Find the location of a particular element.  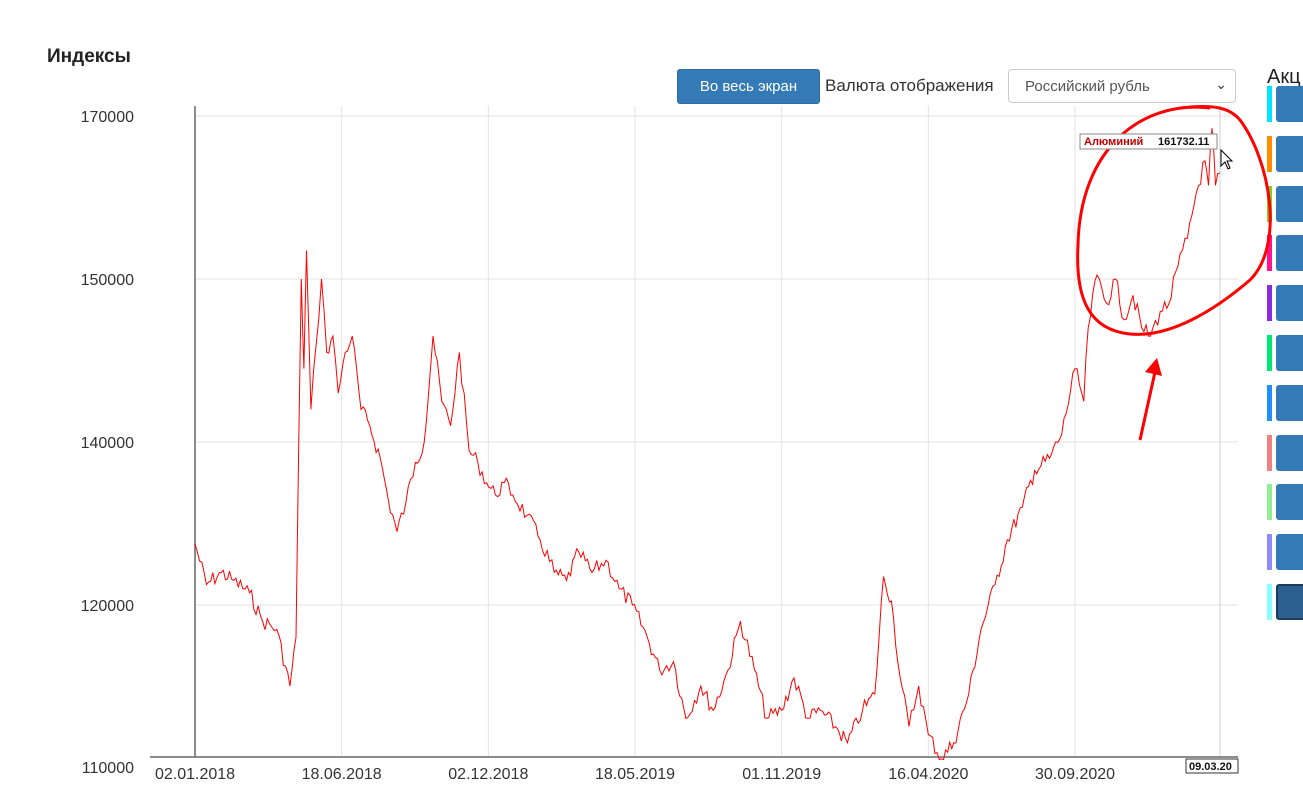

cursor-icon is located at coordinates (1227, 159).